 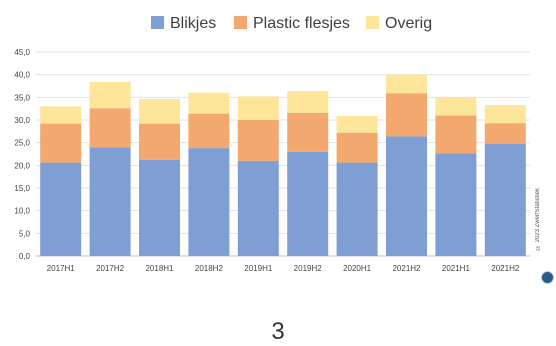 I want to click on x-tick-label: 2020H1, so click(x=357, y=268).